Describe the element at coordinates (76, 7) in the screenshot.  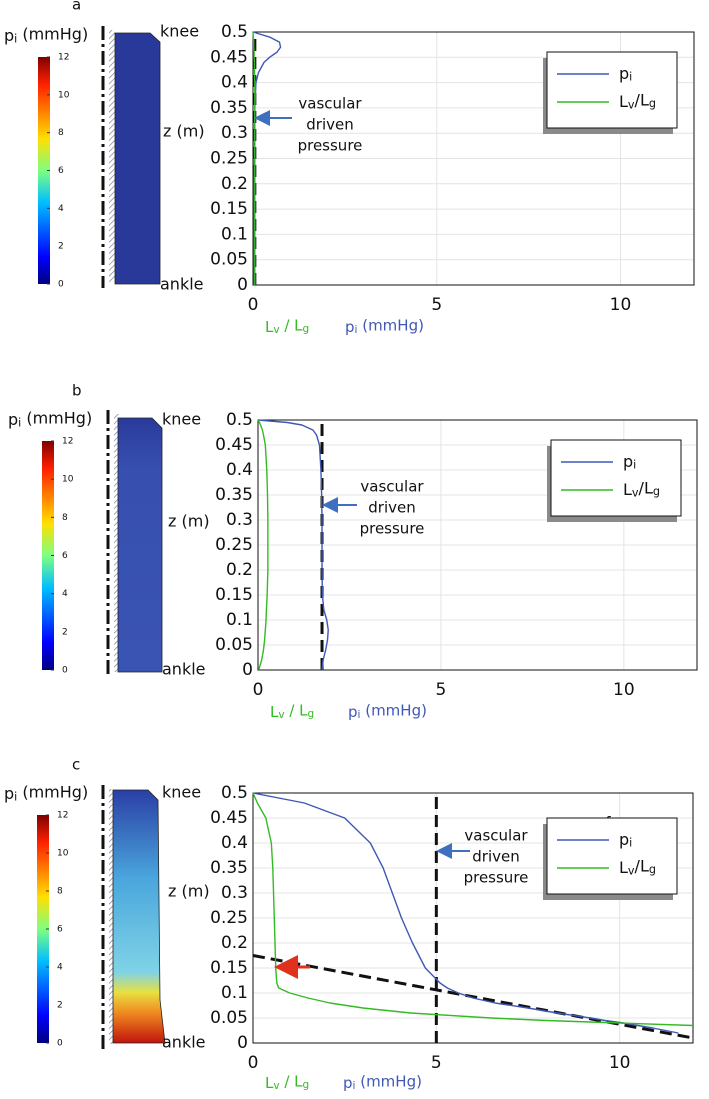
I see `panel-label: a` at that location.